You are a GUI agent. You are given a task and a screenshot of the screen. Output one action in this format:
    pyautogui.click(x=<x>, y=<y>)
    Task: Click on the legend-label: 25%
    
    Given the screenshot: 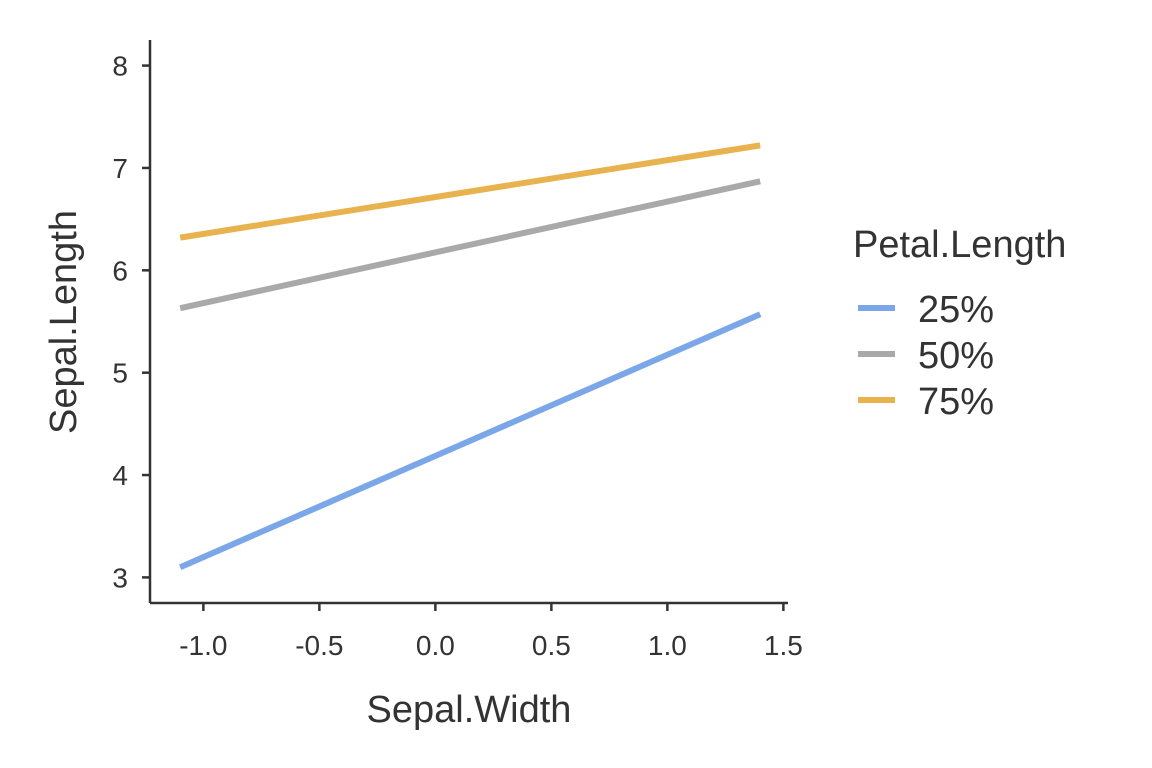 What is the action you would take?
    pyautogui.click(x=956, y=310)
    